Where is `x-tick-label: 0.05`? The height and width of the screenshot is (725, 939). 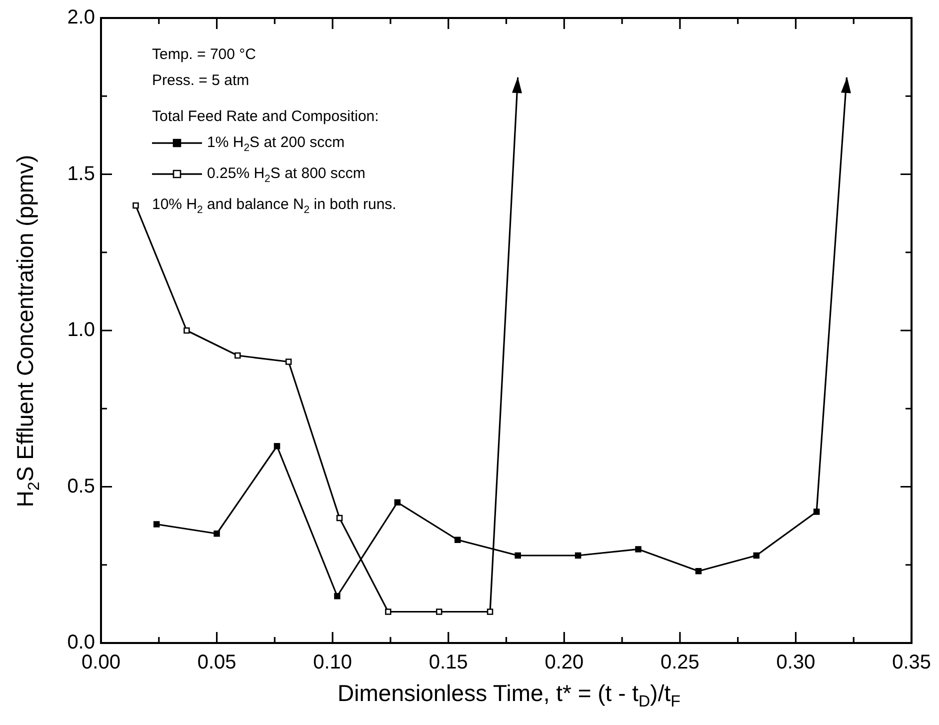
x-tick-label: 0.05 is located at coordinates (216, 663).